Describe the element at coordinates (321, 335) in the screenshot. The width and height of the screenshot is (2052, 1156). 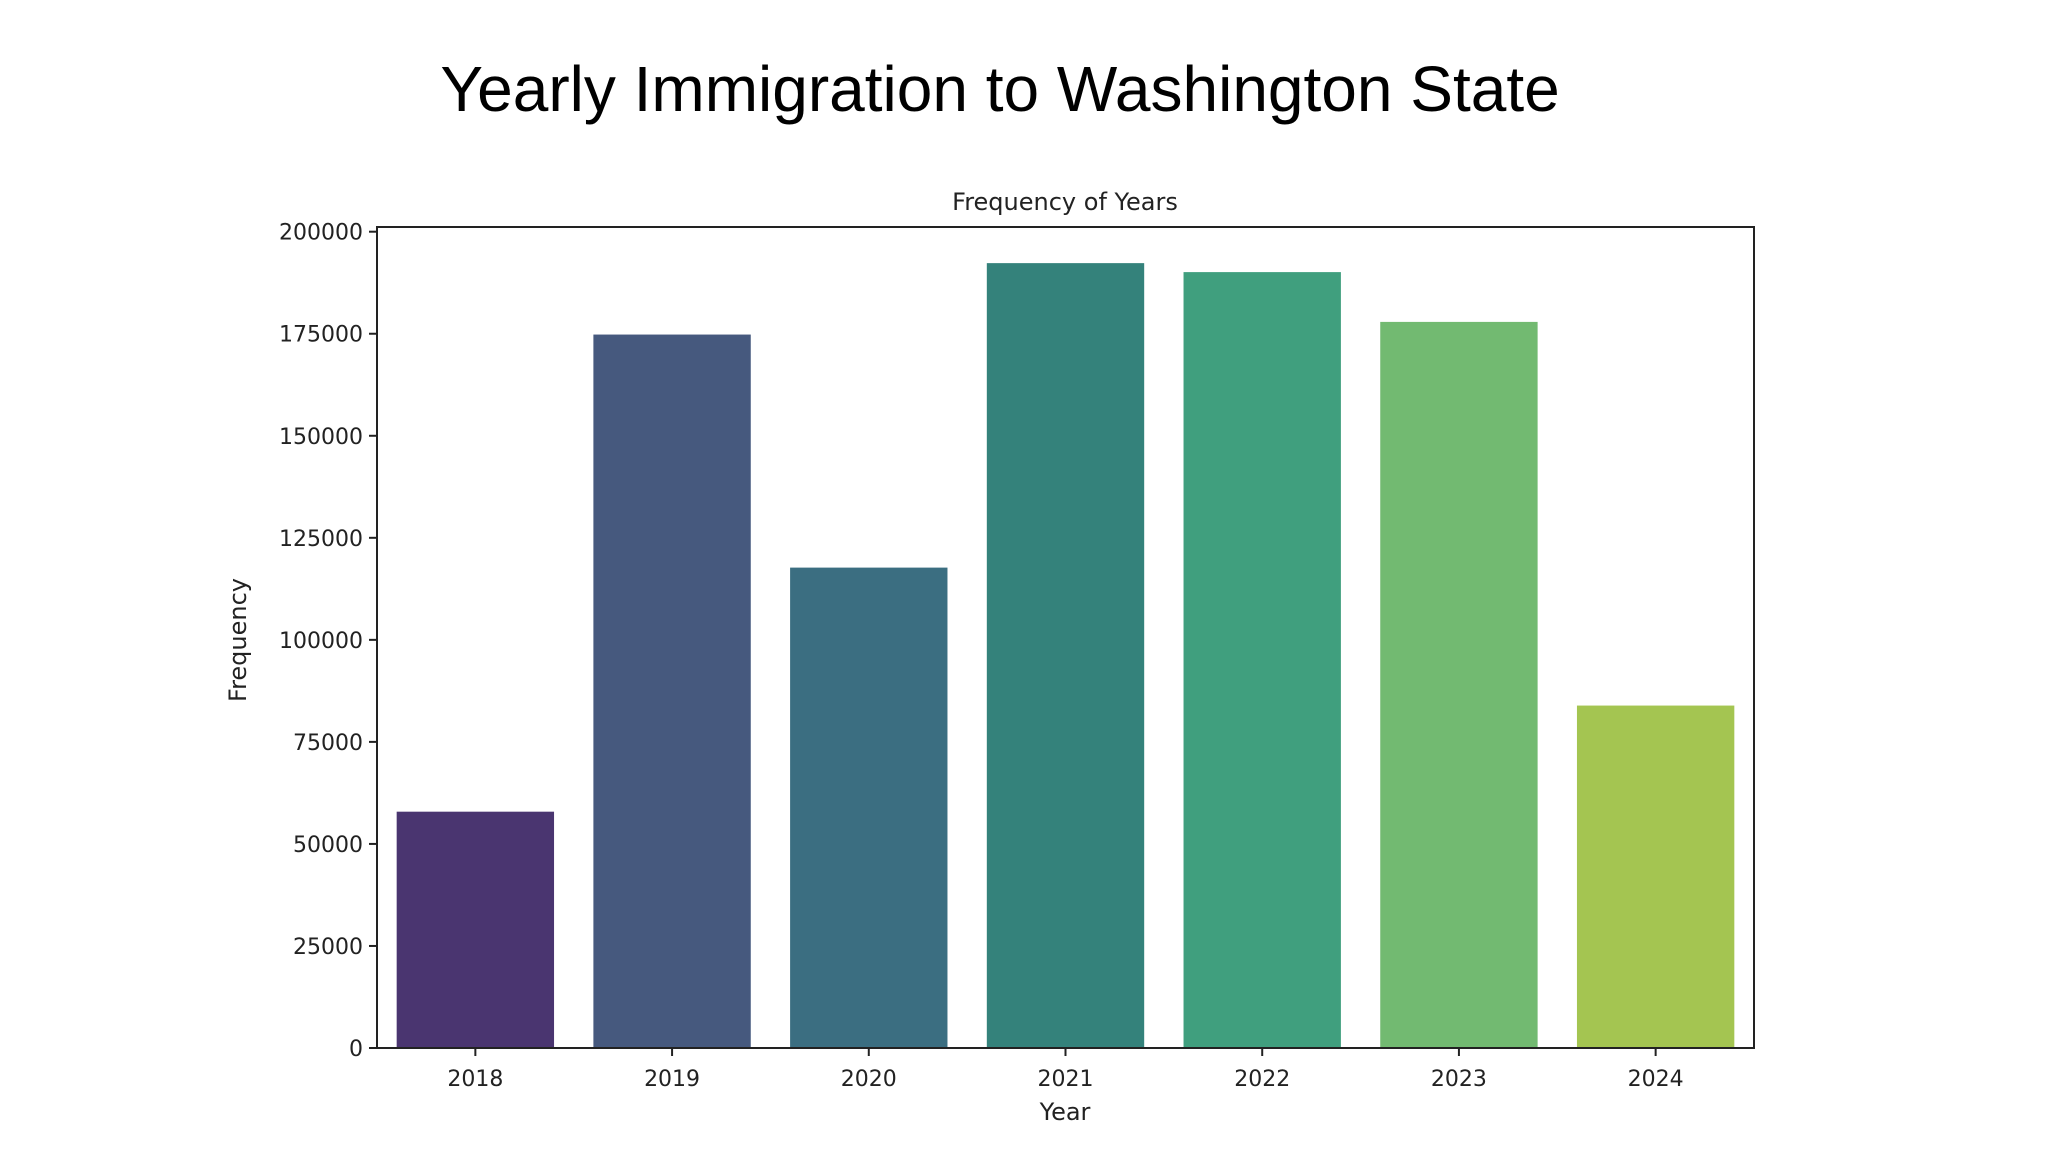
I see `y-tick-label: 175000` at that location.